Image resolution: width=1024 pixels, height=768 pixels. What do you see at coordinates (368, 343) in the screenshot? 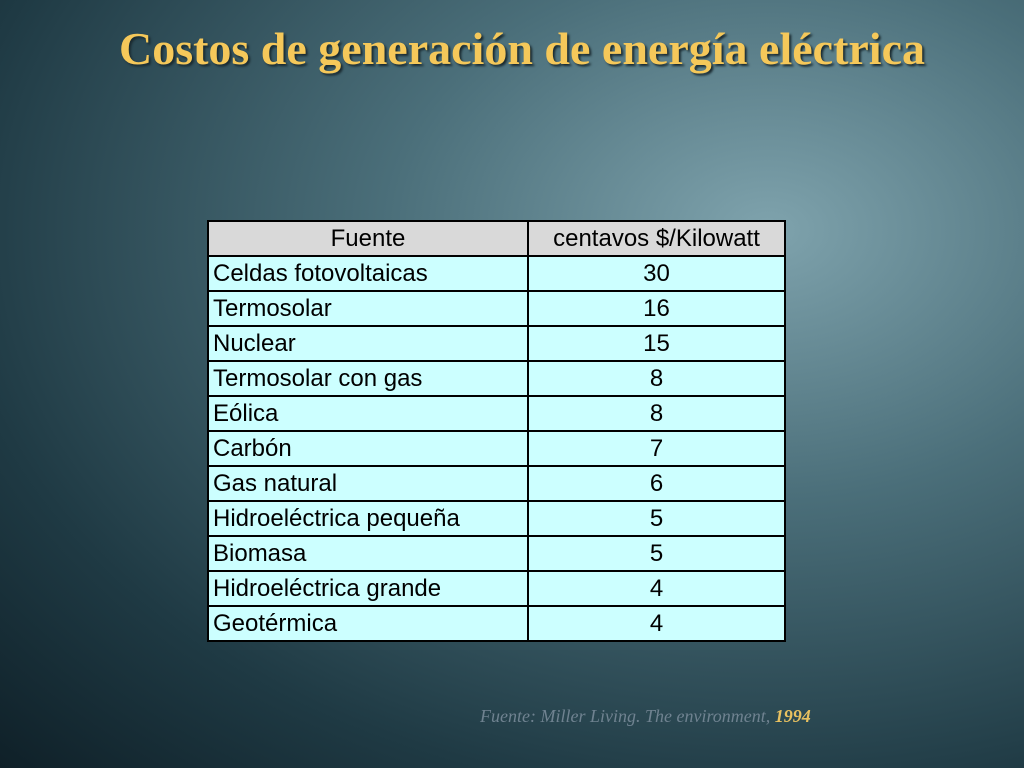
I see `source-cell: Nuclear` at bounding box center [368, 343].